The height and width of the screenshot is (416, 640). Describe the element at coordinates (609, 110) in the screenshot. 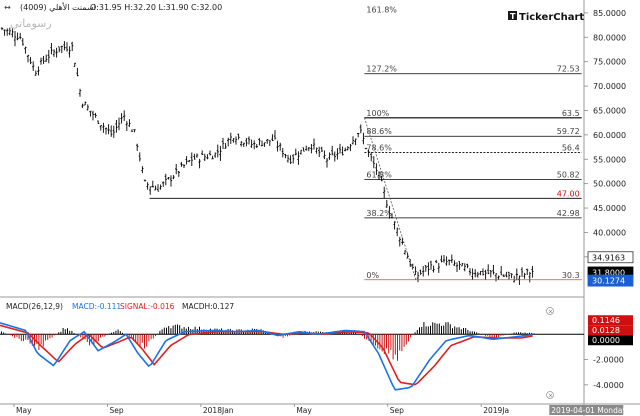

I see `price-axis-label: 65.0000` at that location.